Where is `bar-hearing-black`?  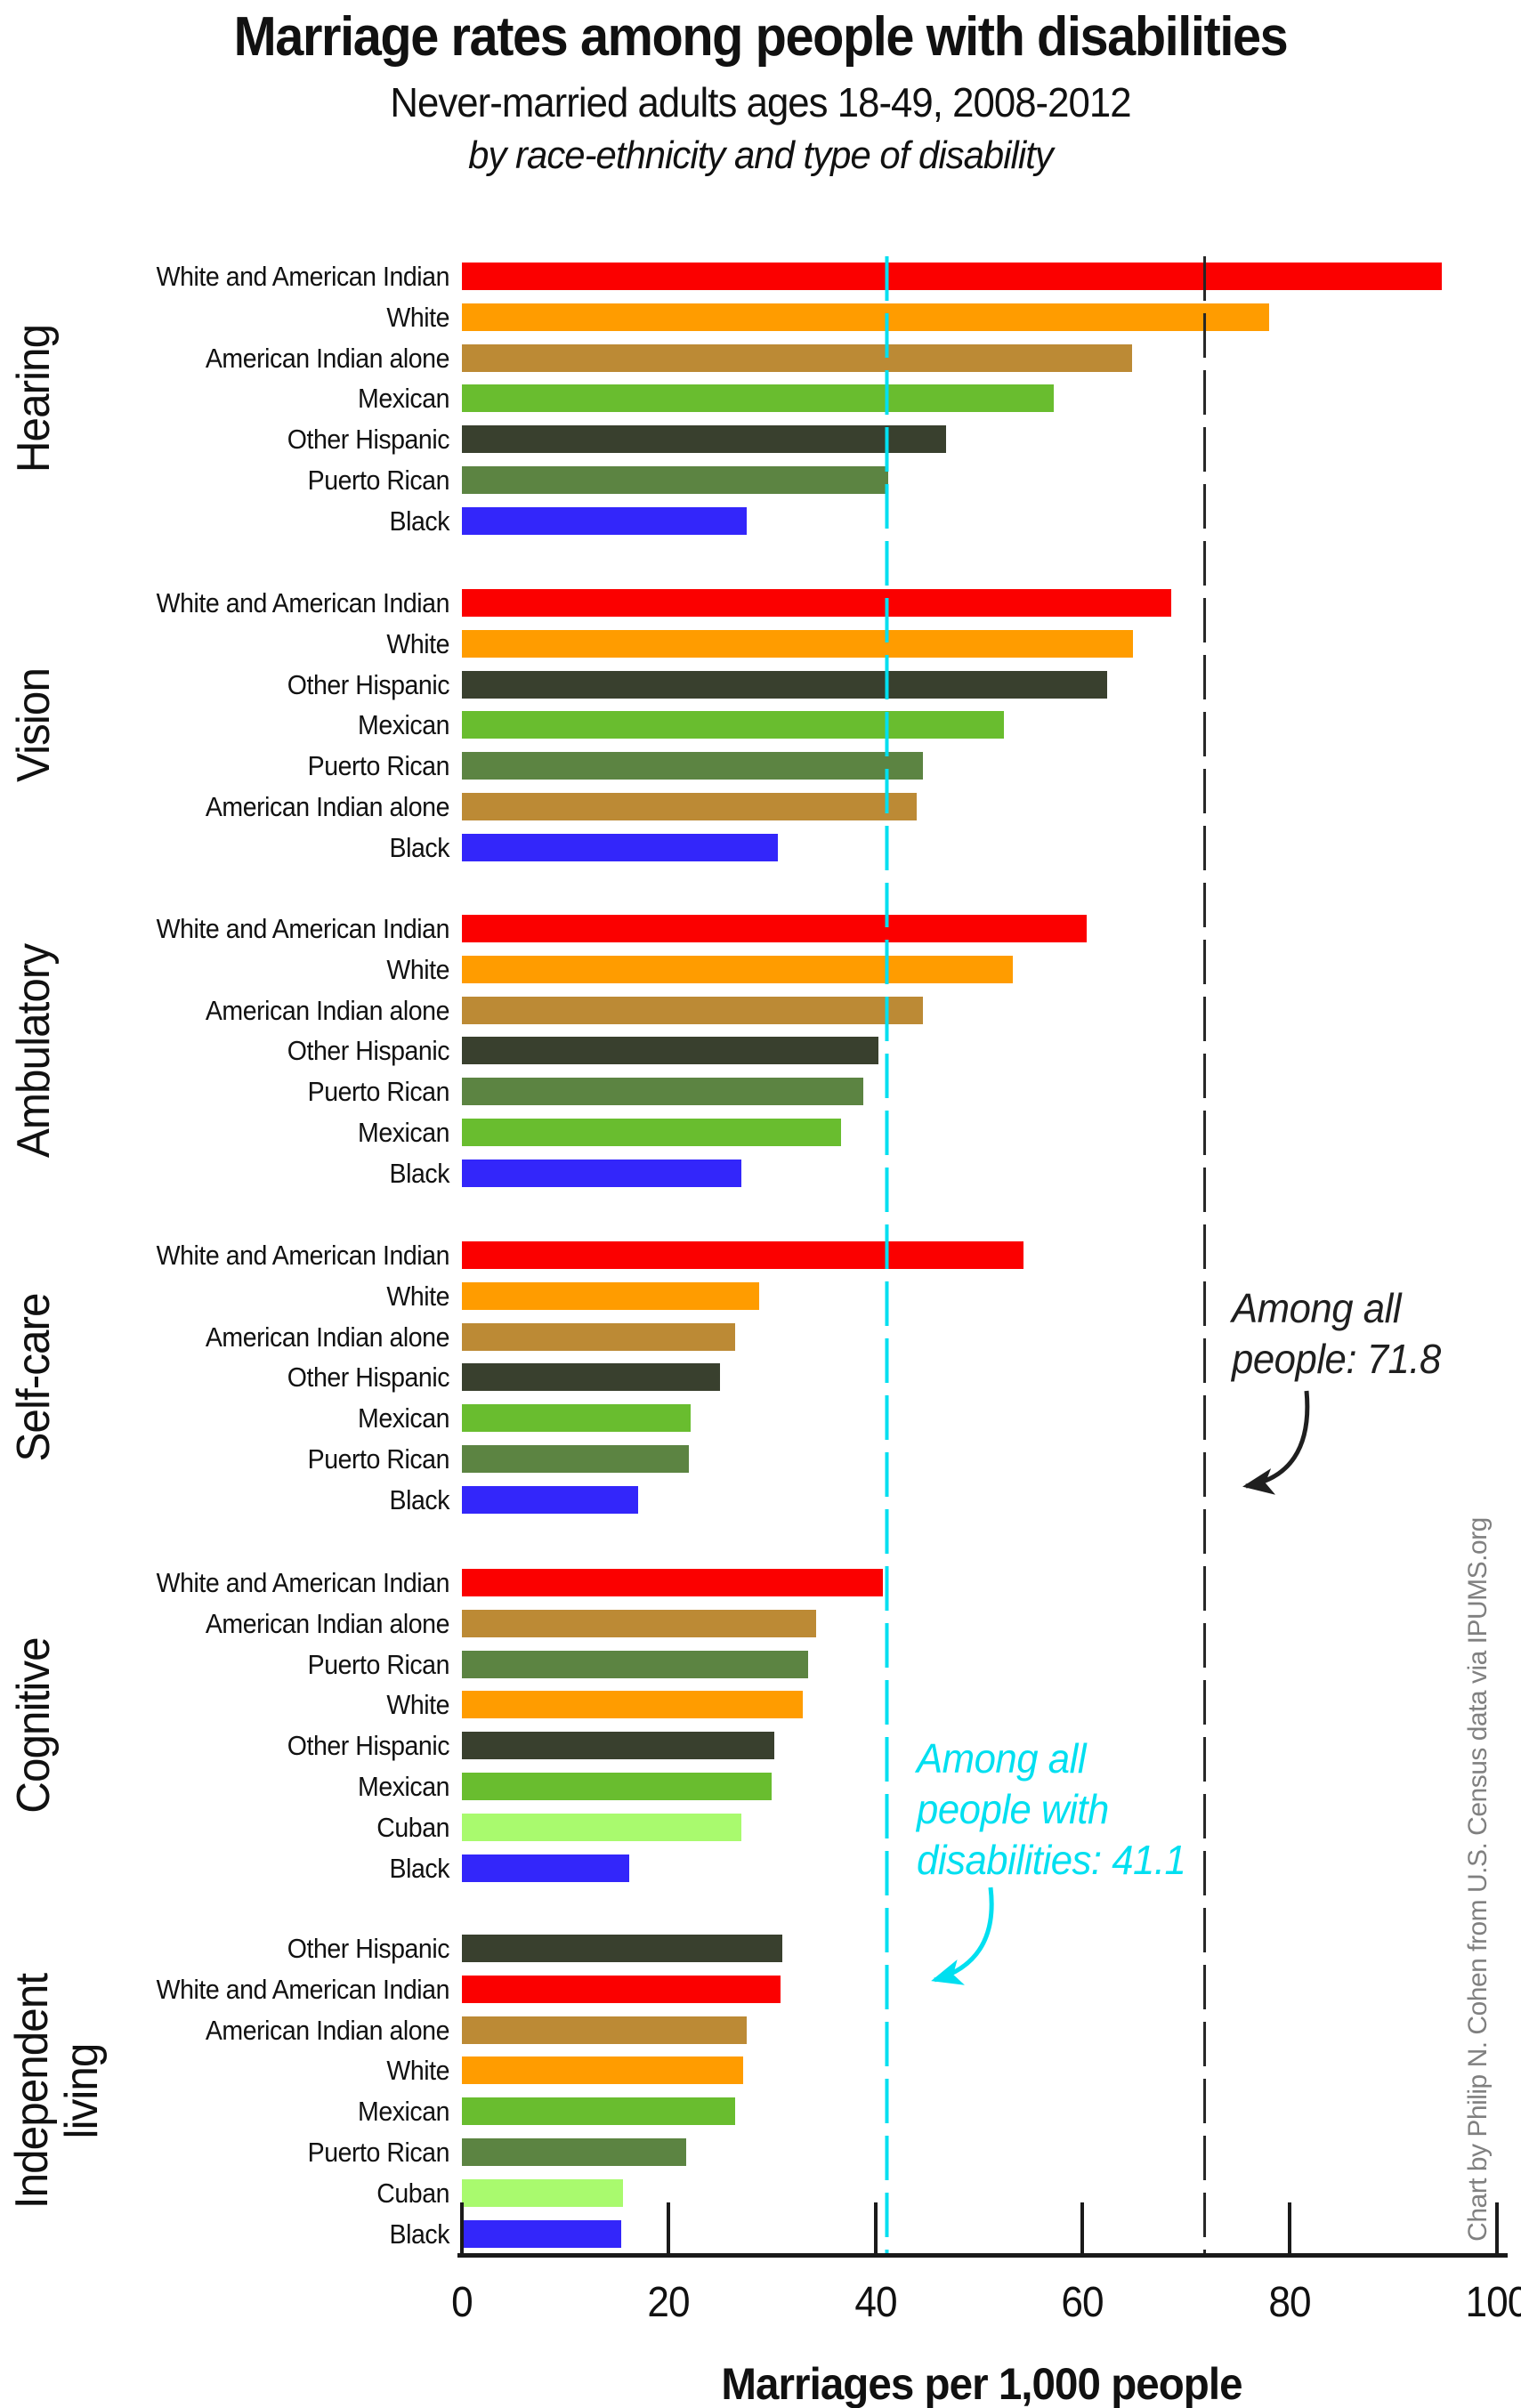 bar-hearing-black is located at coordinates (604, 520).